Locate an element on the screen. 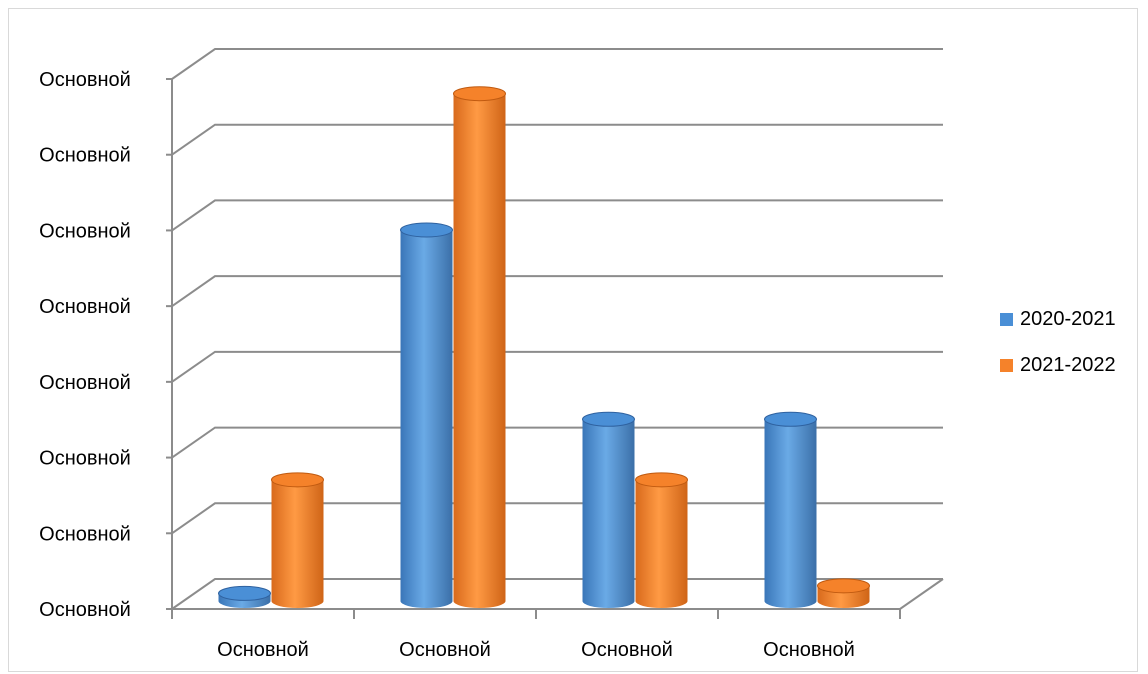  legend: 2020-2021 2021-2022 is located at coordinates (1058, 342).